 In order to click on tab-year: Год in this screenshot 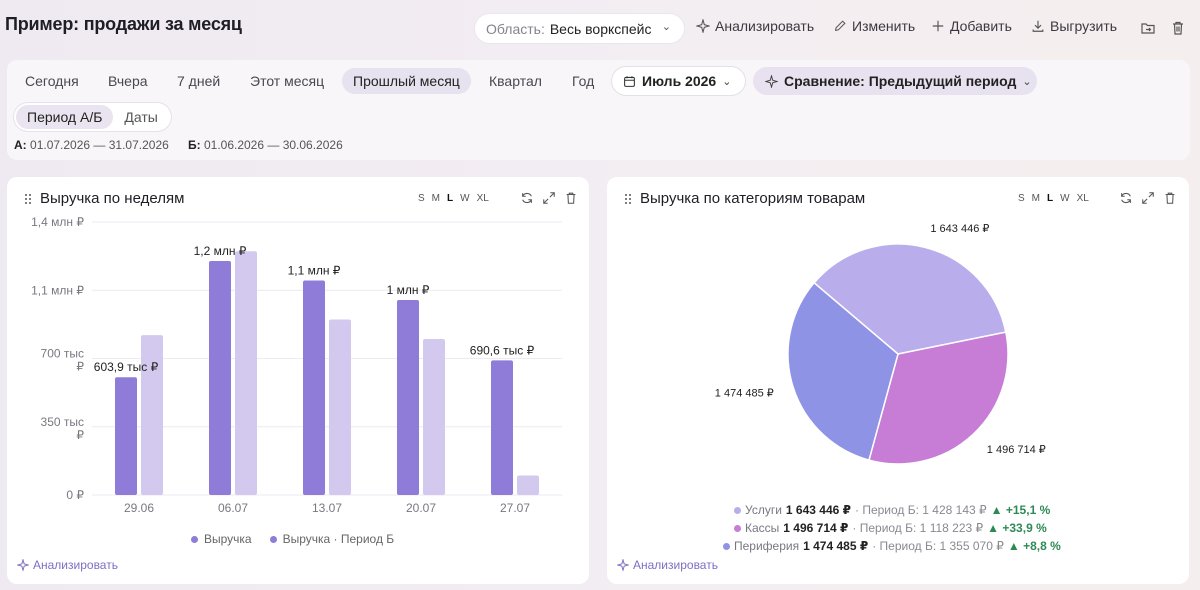, I will do `click(583, 81)`.